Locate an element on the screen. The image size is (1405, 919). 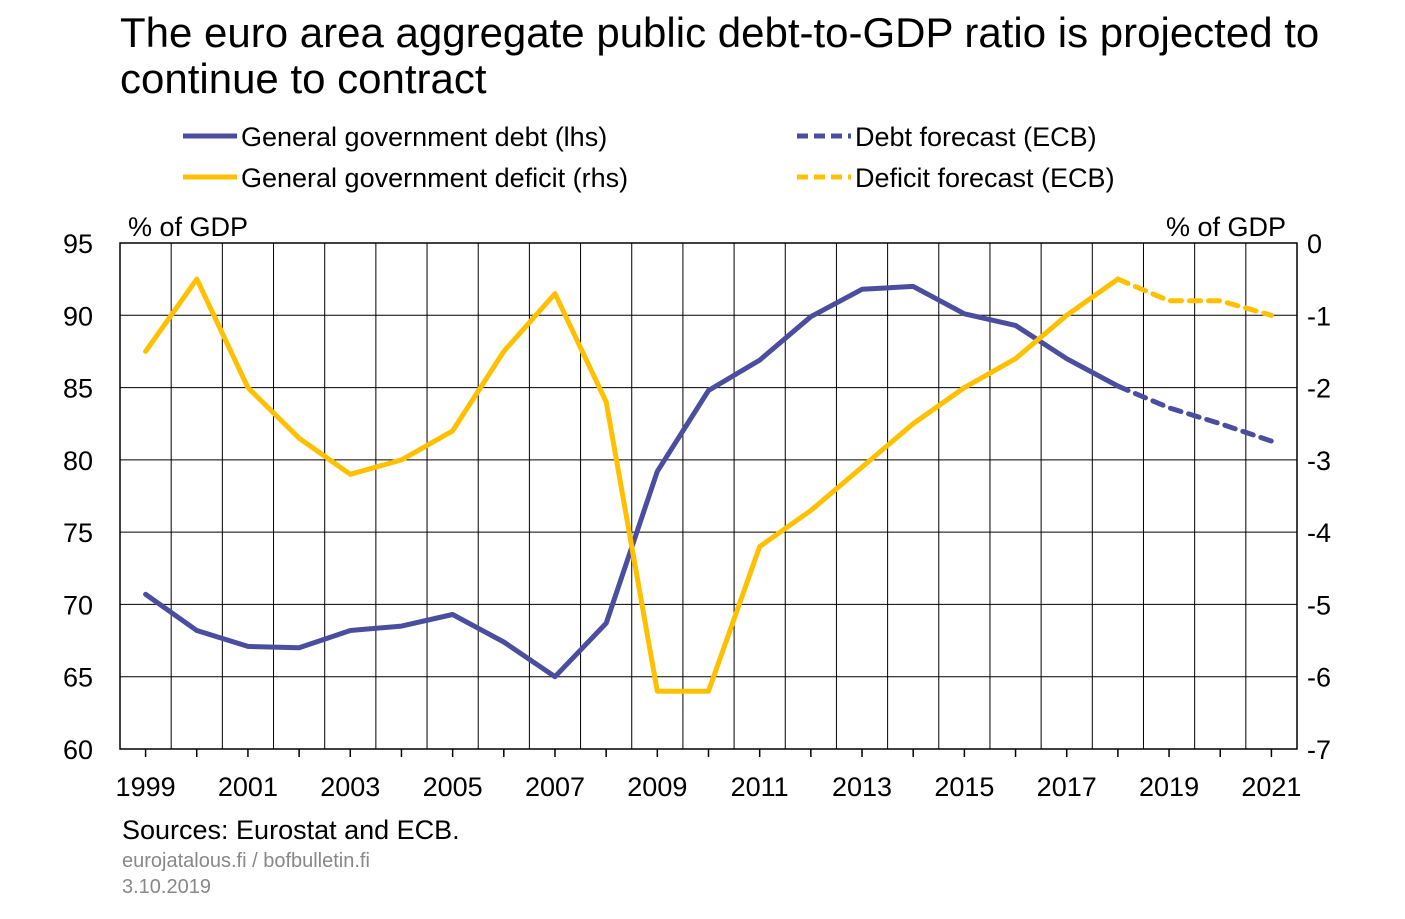
y-left-tick-label: 70 is located at coordinates (78, 605).